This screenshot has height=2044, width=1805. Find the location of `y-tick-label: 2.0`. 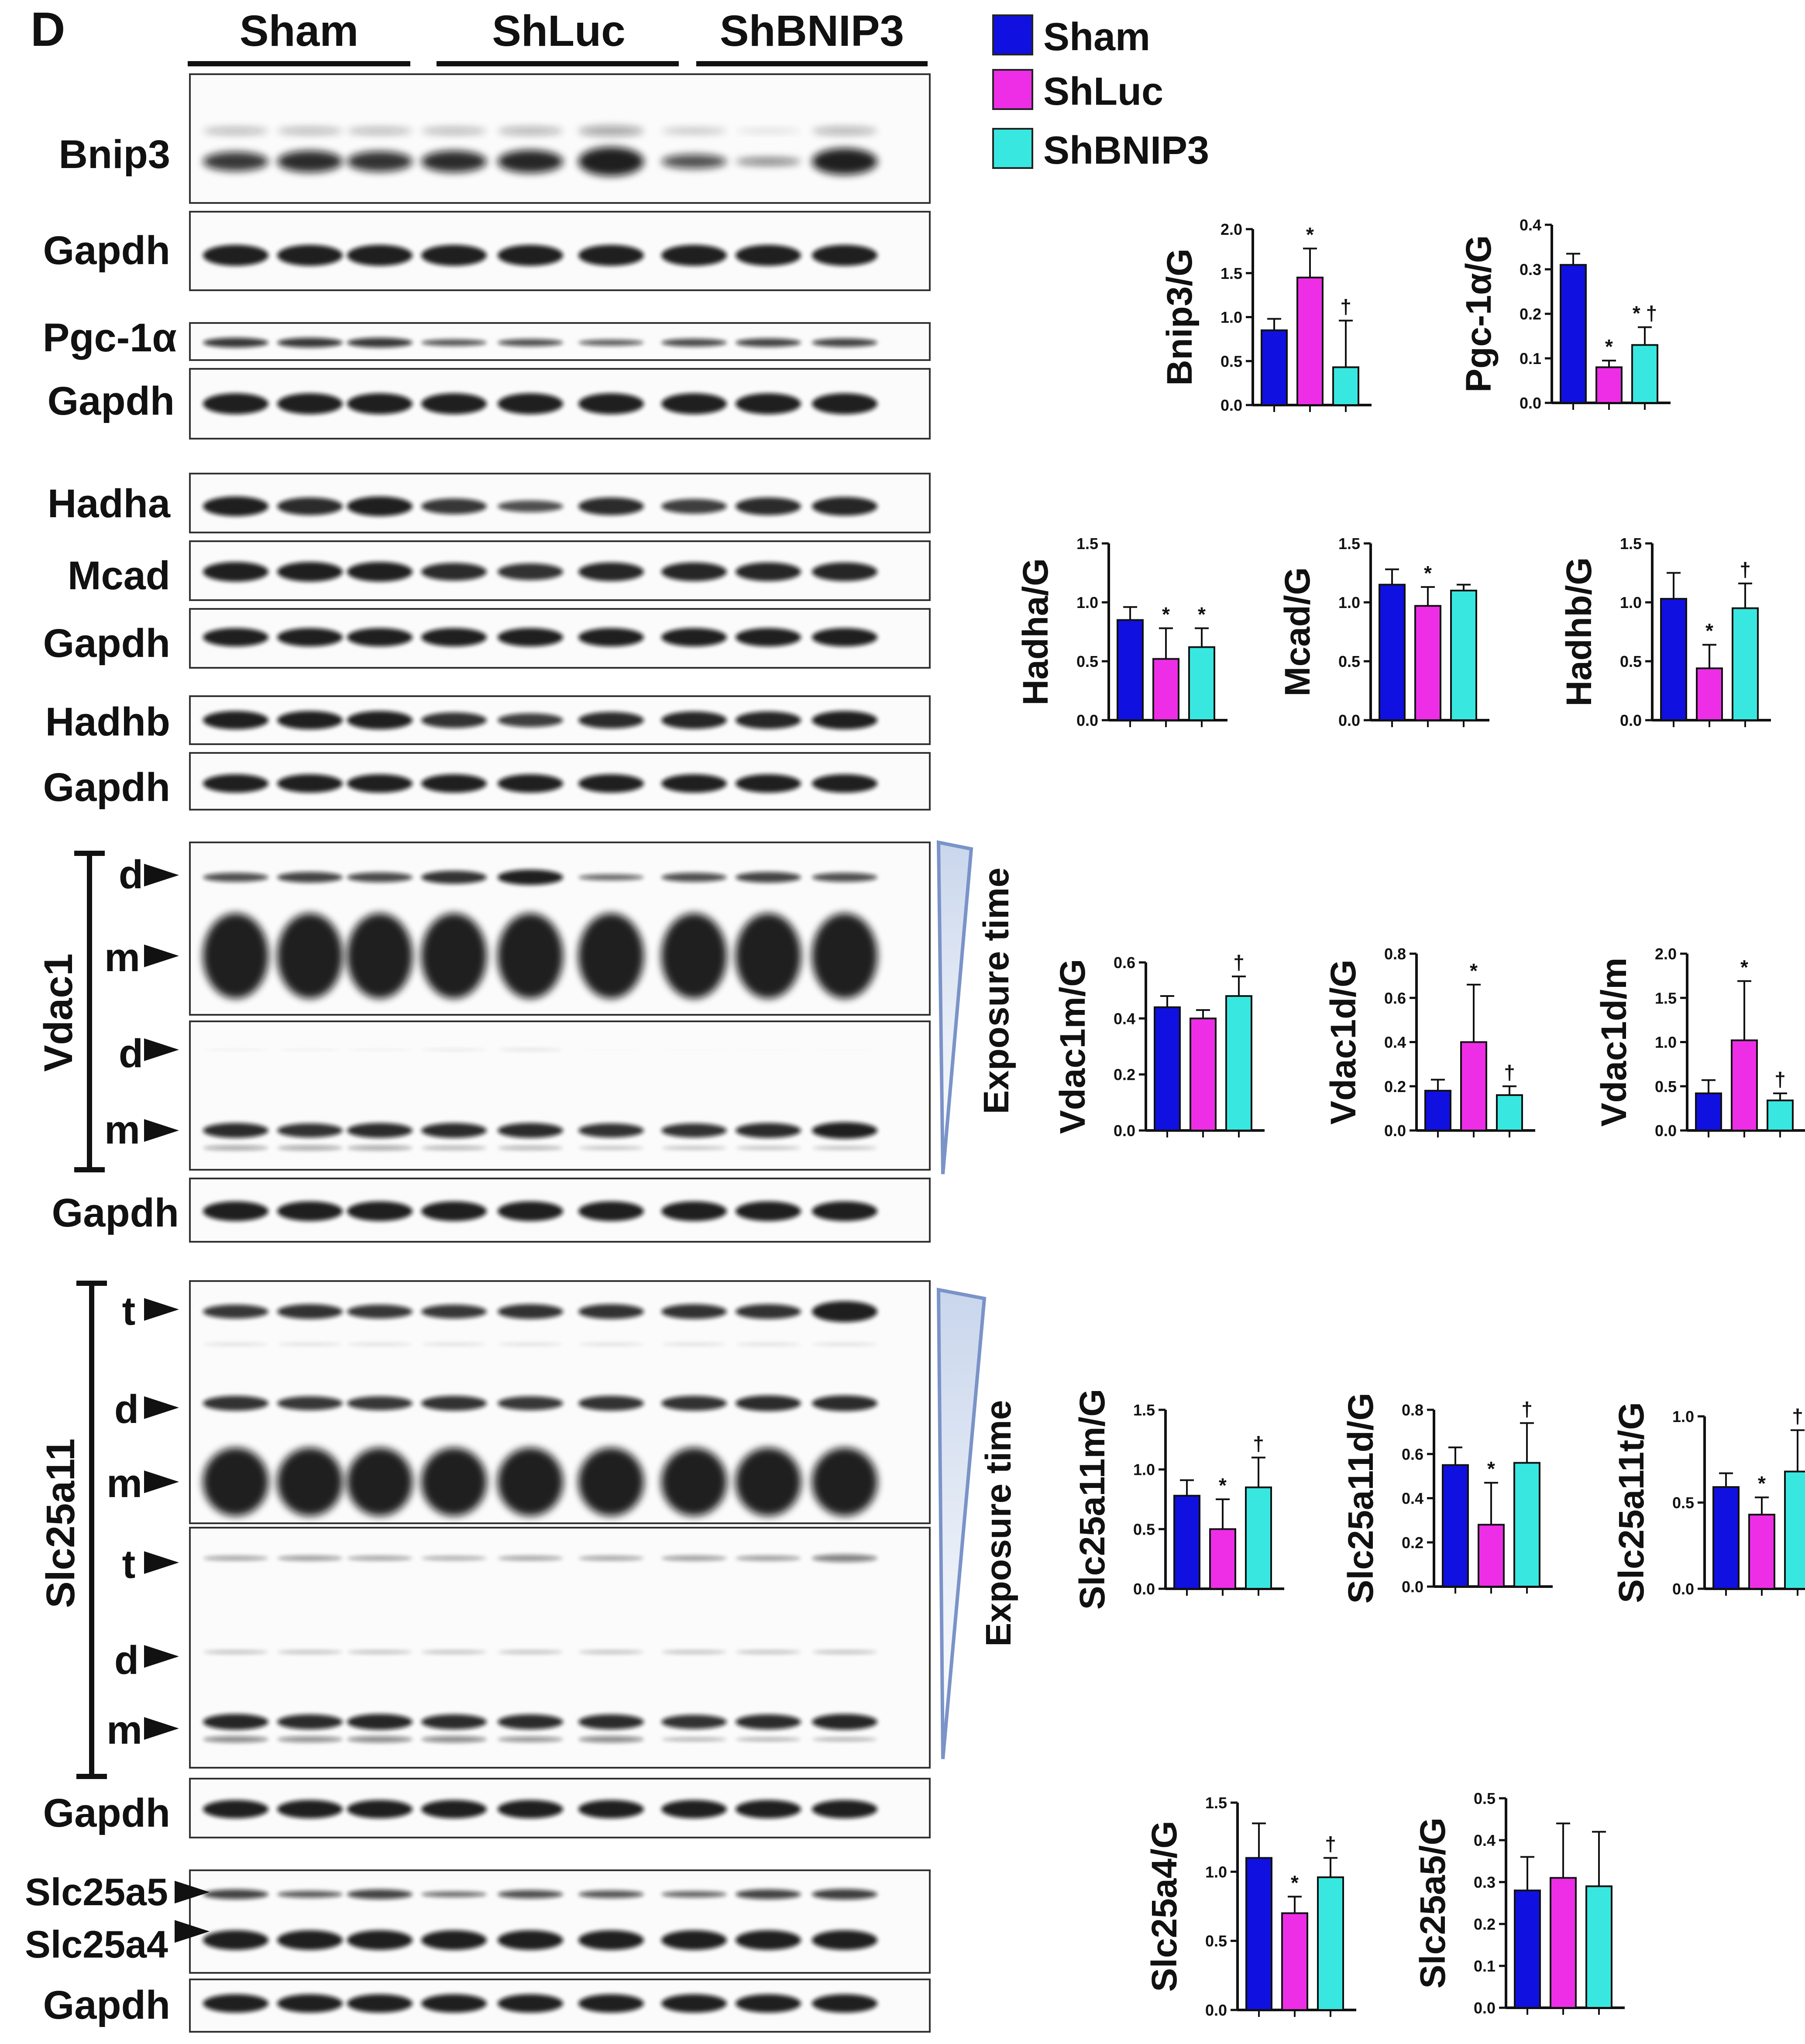

y-tick-label: 2.0 is located at coordinates (1232, 229).